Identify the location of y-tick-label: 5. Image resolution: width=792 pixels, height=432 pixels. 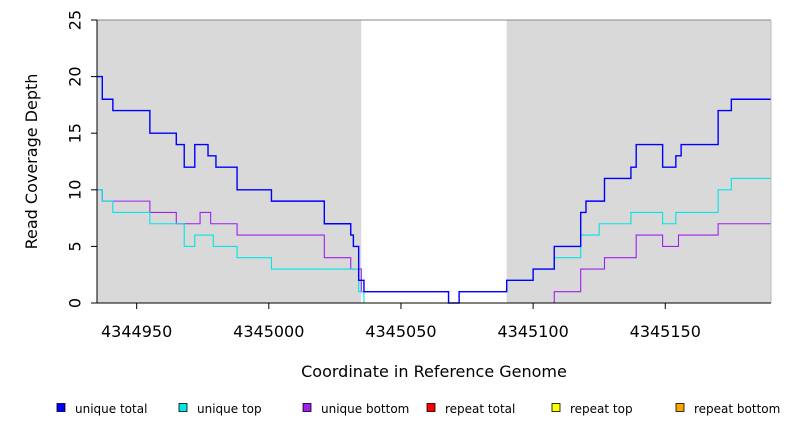
(75, 246).